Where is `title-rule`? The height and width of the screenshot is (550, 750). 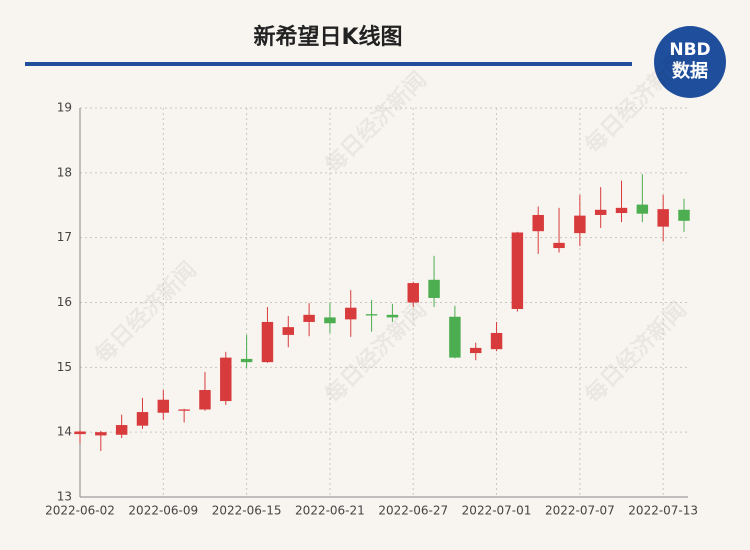
title-rule is located at coordinates (328, 64).